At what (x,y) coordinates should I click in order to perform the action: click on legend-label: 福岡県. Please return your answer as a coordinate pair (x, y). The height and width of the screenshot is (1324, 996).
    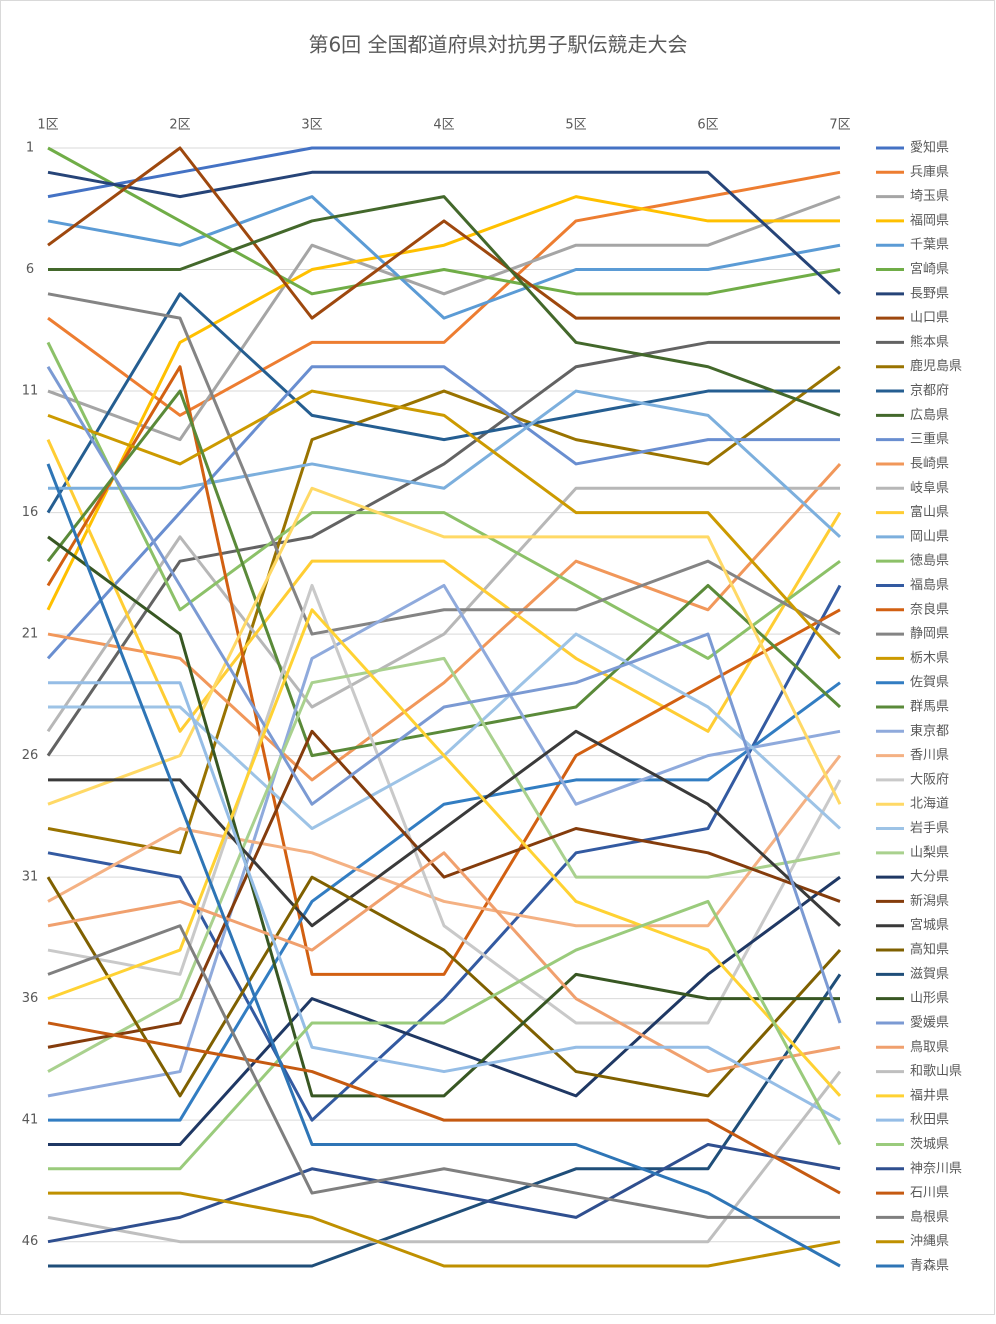
    Looking at the image, I should click on (929, 220).